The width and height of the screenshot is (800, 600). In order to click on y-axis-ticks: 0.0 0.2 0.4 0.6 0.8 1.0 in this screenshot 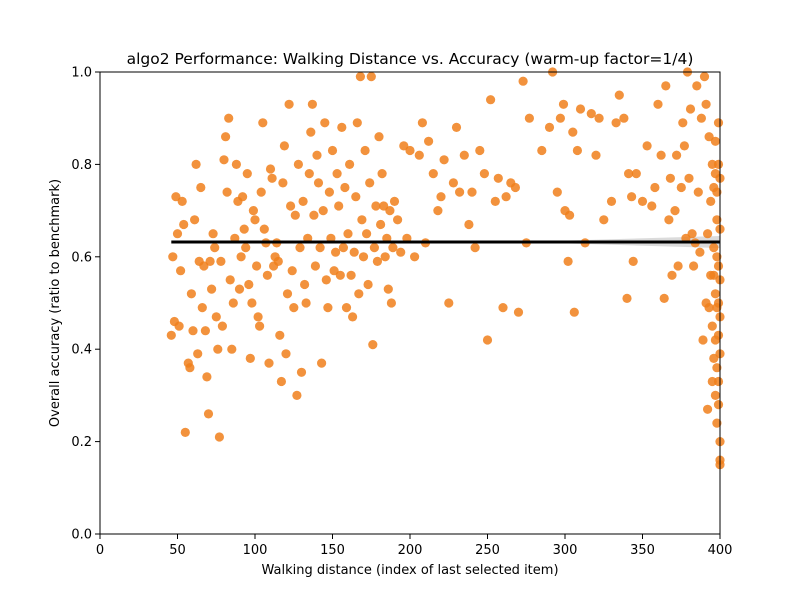, I will do `click(85, 304)`.